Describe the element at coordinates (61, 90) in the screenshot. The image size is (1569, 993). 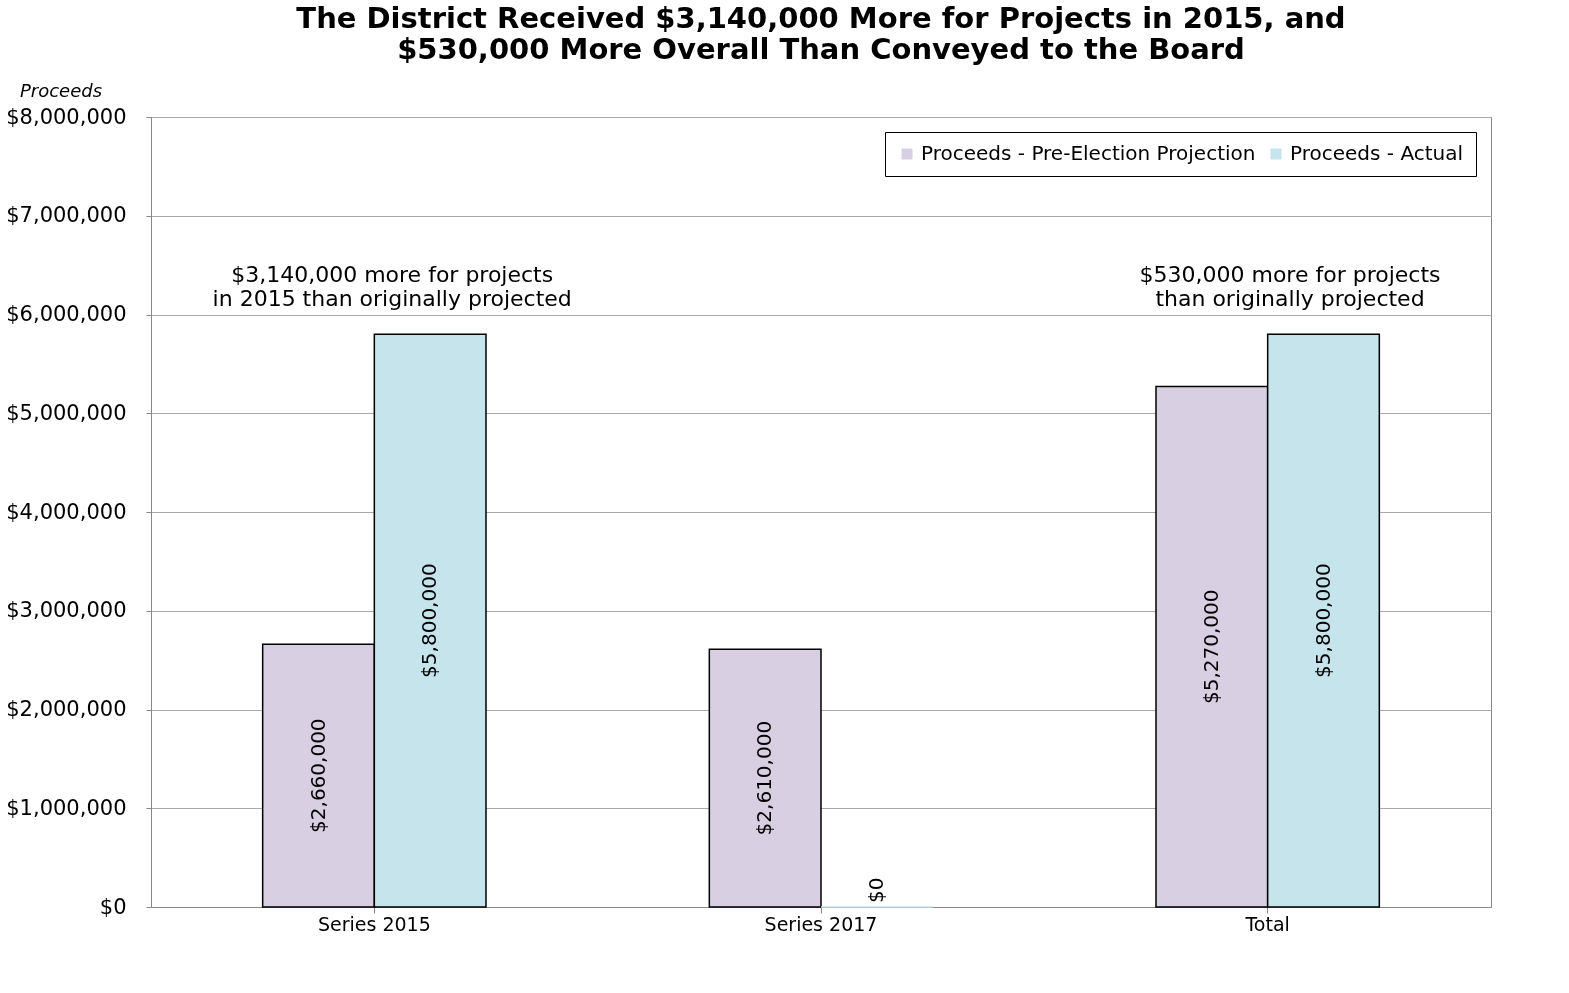
I see `y-axis-title: Proceeds` at that location.